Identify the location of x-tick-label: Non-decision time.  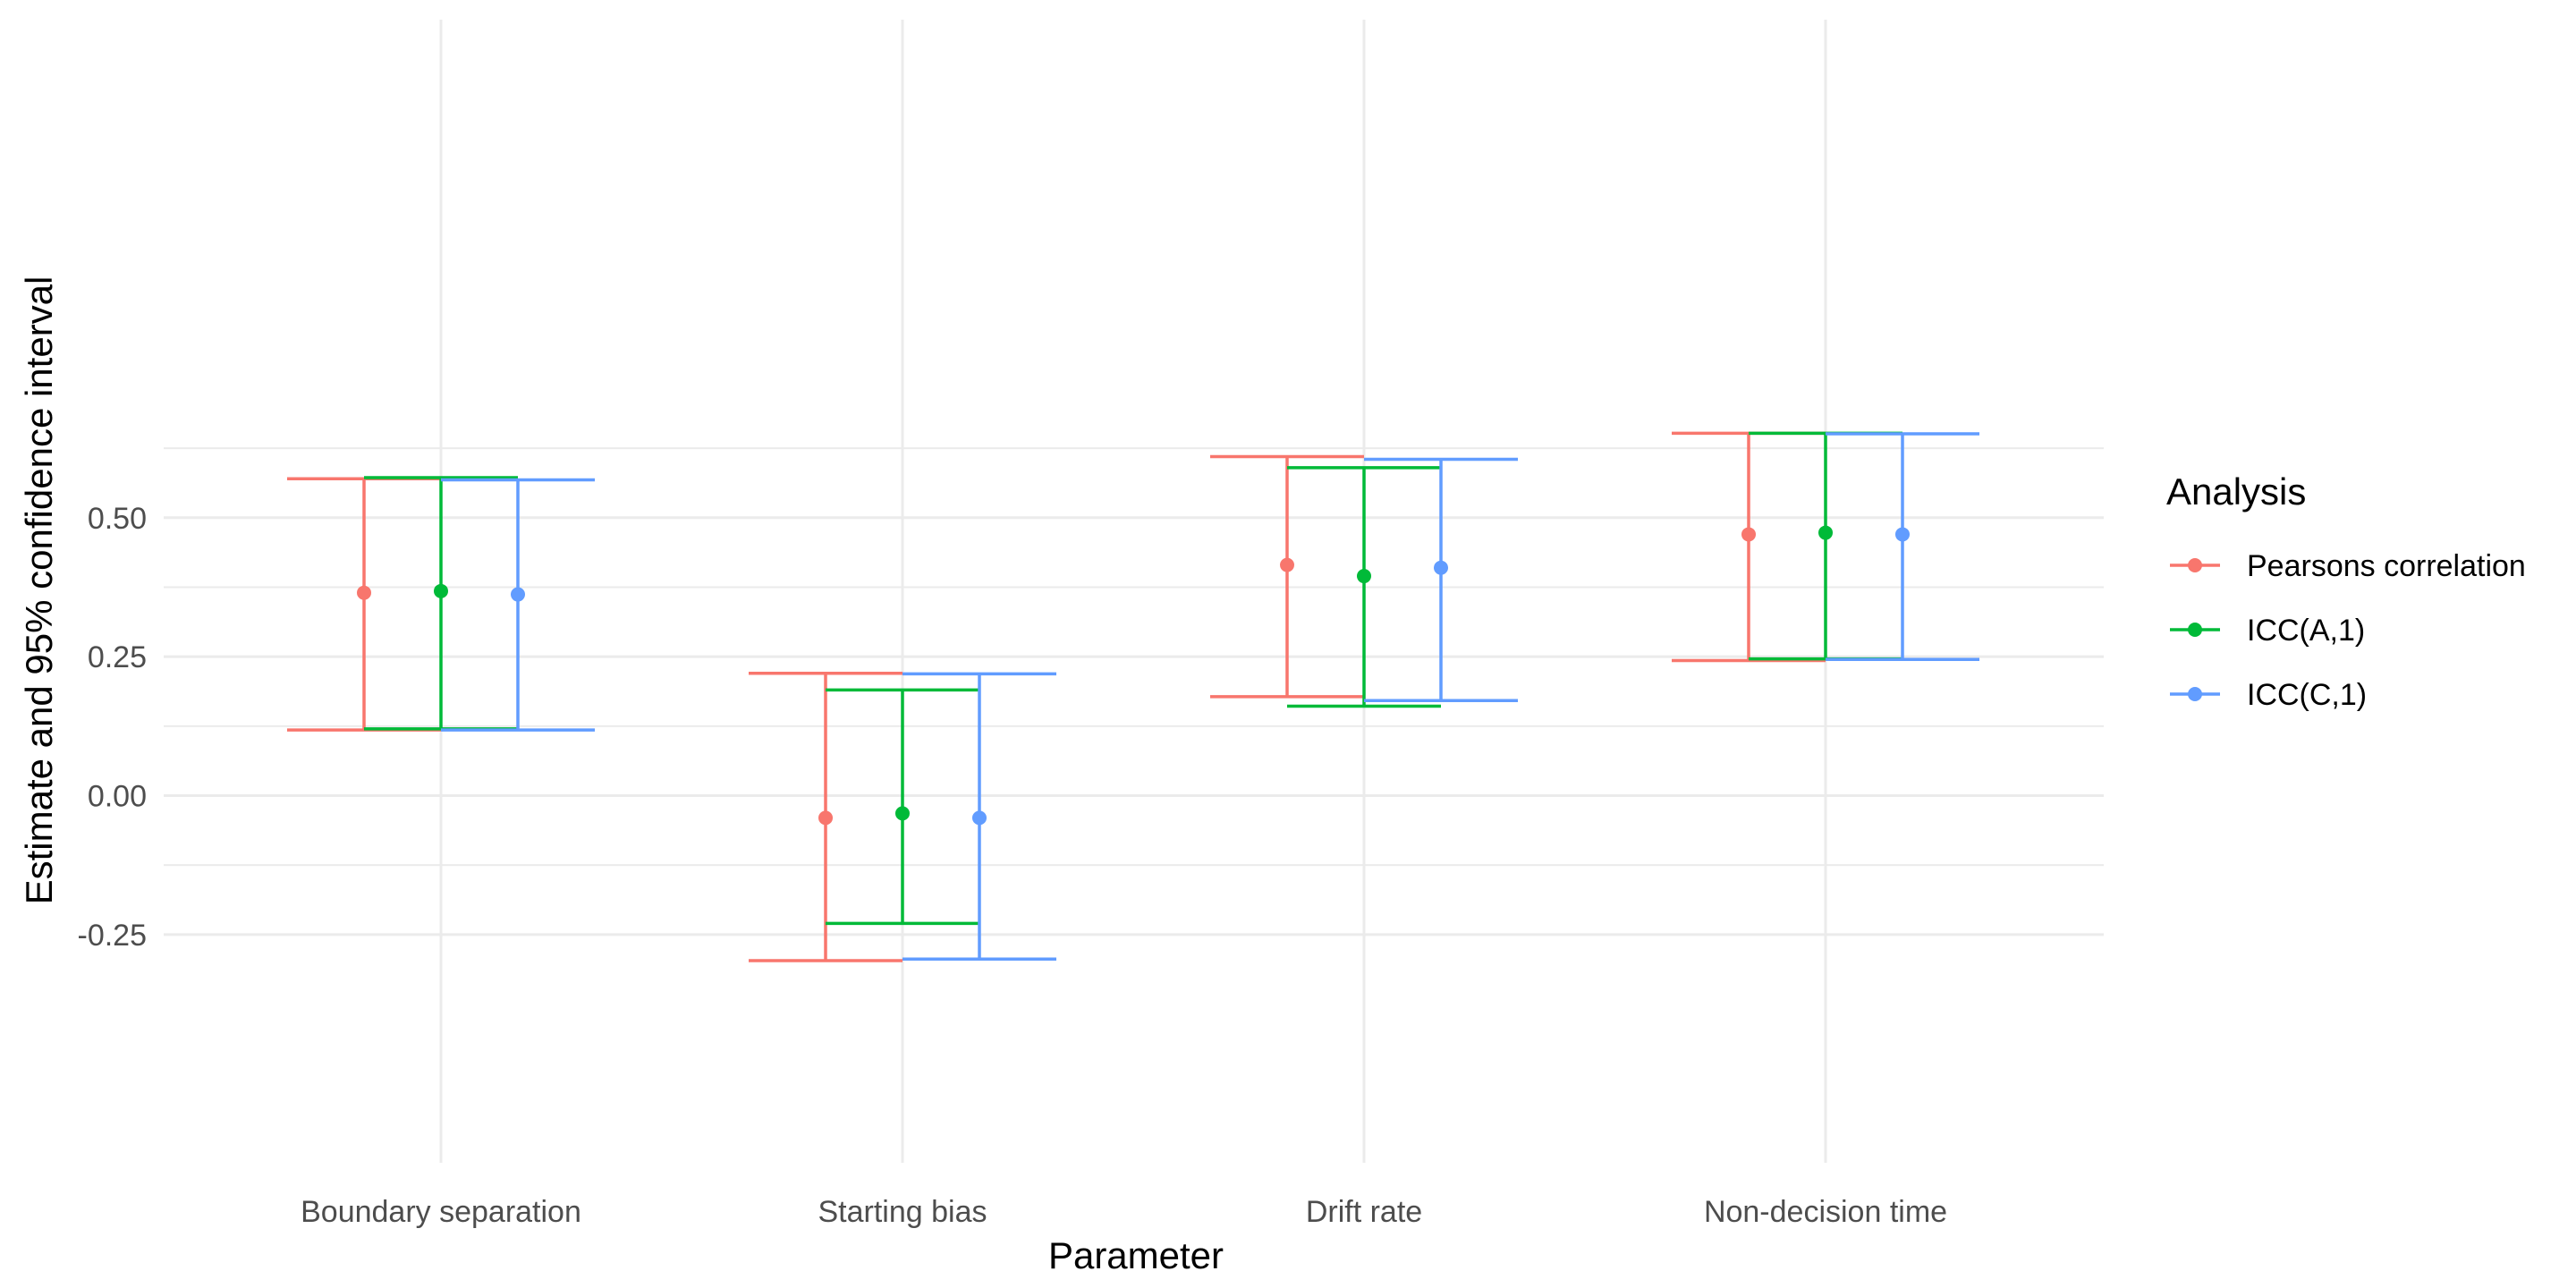
(1825, 1212).